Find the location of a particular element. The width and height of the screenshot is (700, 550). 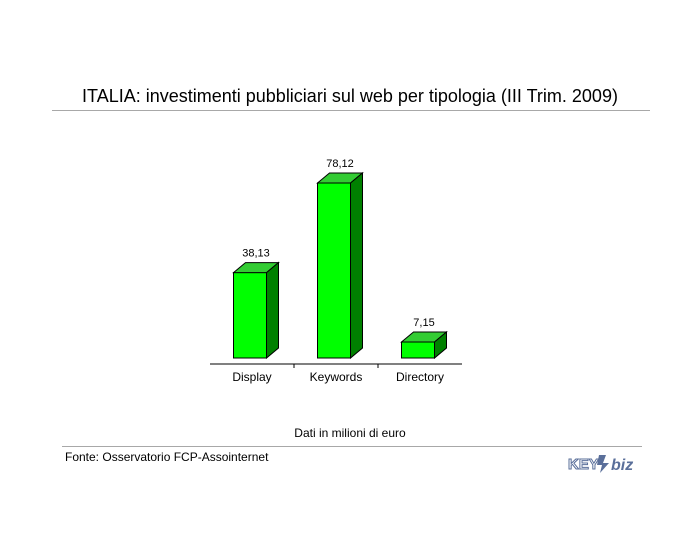

value-label-display: 38,13 is located at coordinates (256, 254).